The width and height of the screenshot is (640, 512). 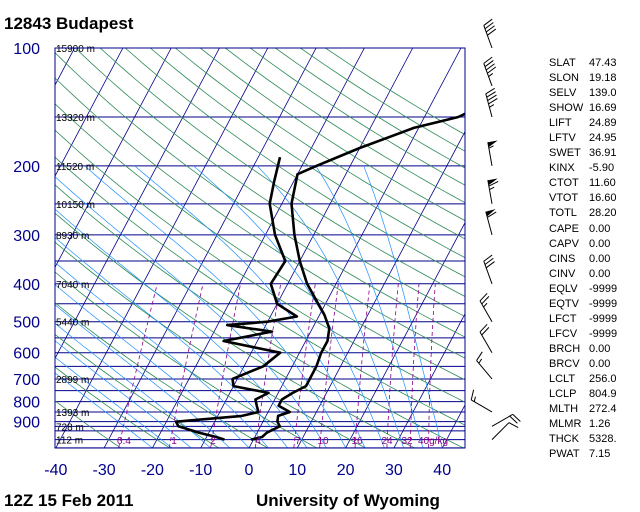 I want to click on index-value: 272.4, so click(x=603, y=409).